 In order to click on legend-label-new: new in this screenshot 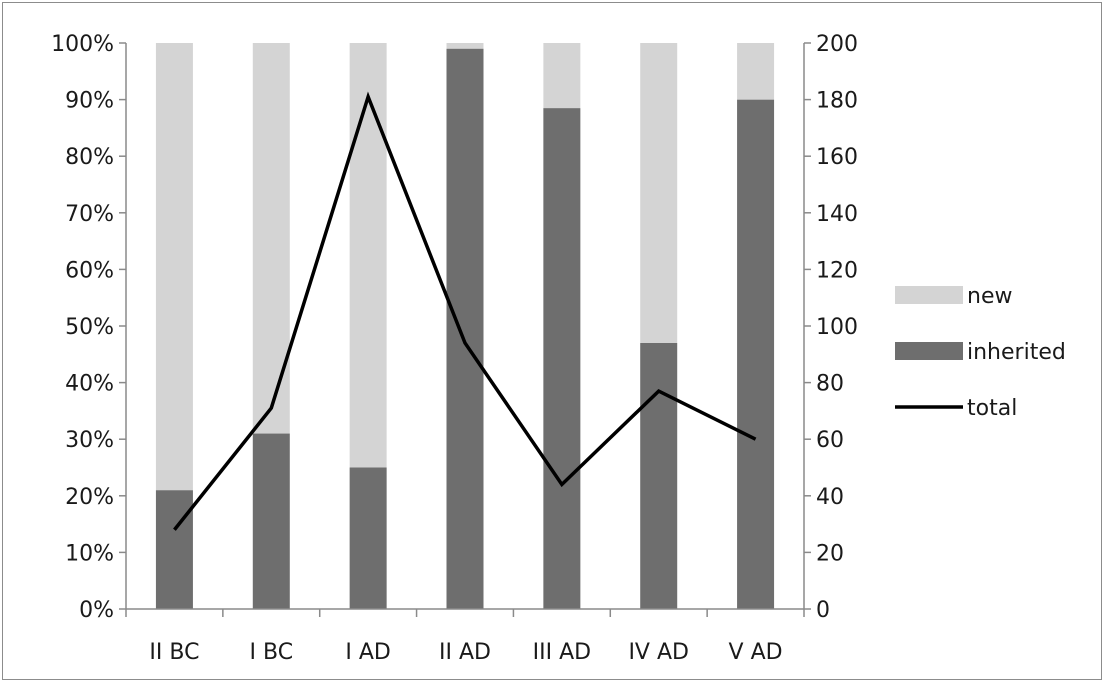, I will do `click(989, 296)`.